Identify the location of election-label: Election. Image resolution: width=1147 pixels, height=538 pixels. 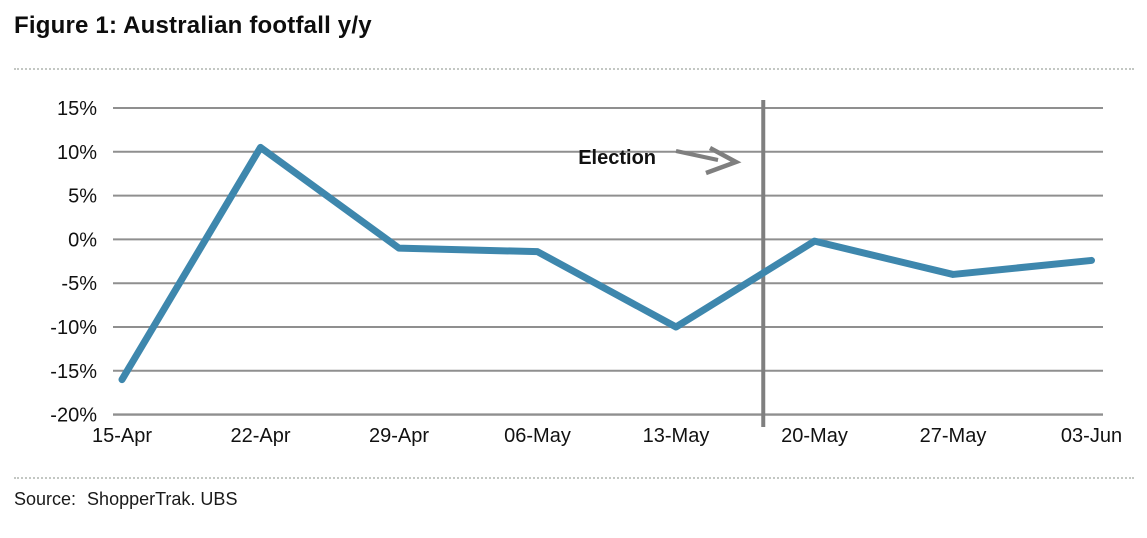
(617, 158).